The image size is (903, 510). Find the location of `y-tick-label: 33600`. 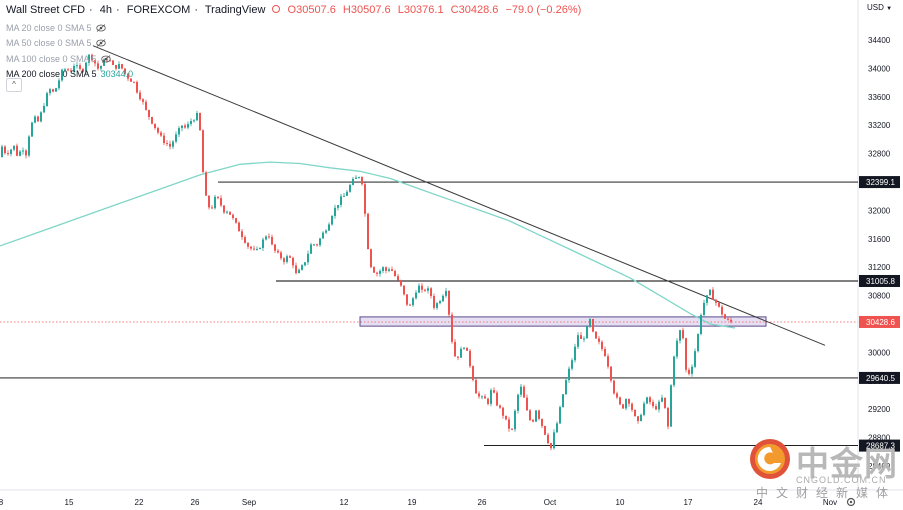

y-tick-label: 33600 is located at coordinates (879, 97).